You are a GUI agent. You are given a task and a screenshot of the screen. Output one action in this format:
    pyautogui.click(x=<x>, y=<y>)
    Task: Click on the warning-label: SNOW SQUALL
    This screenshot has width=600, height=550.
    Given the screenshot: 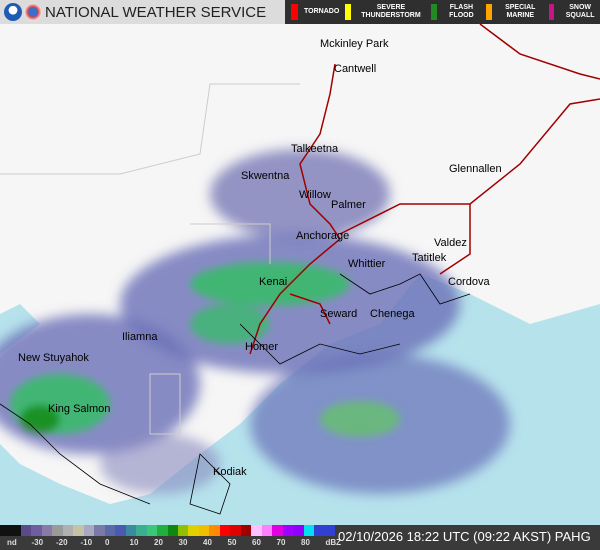 What is the action you would take?
    pyautogui.click(x=580, y=11)
    